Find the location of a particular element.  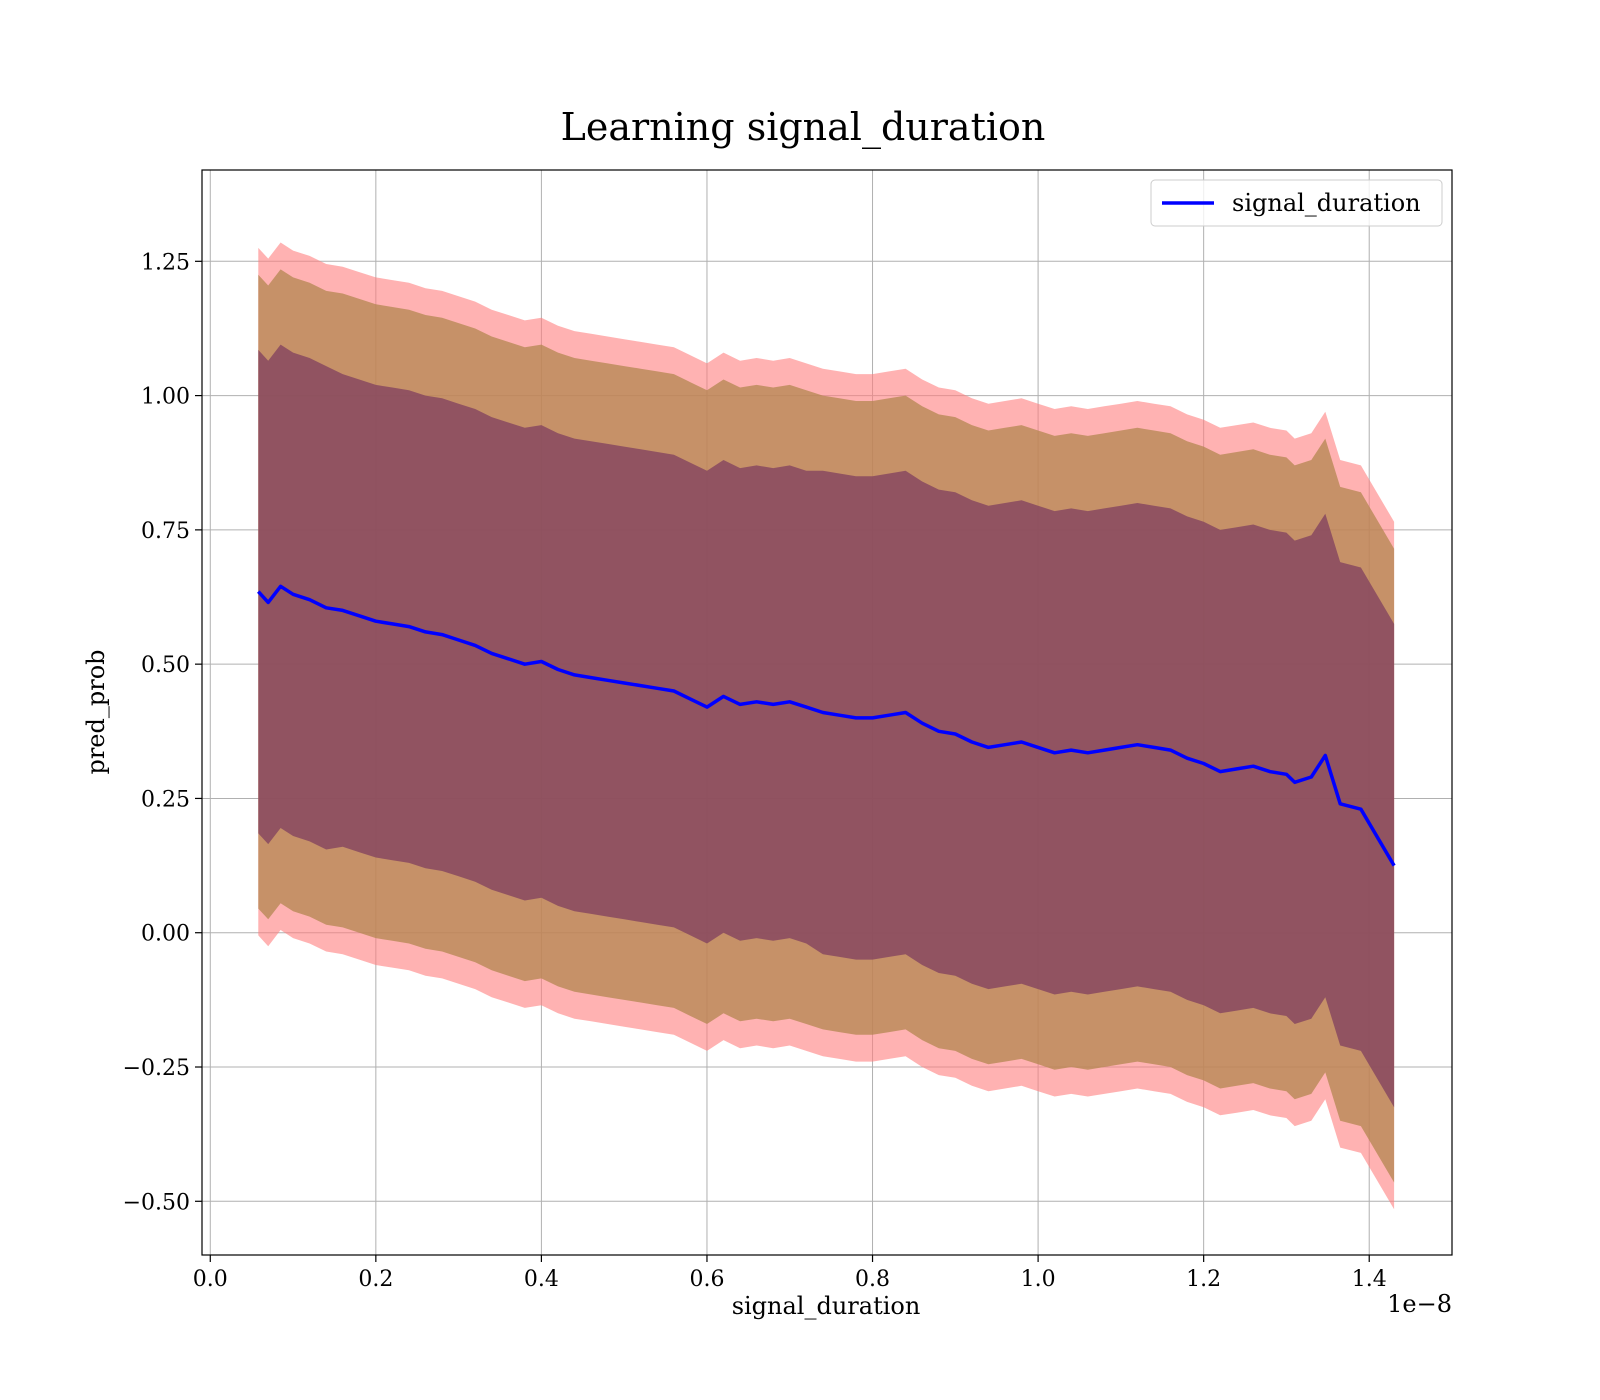

x-tick-label: 0.8 is located at coordinates (872, 1279).